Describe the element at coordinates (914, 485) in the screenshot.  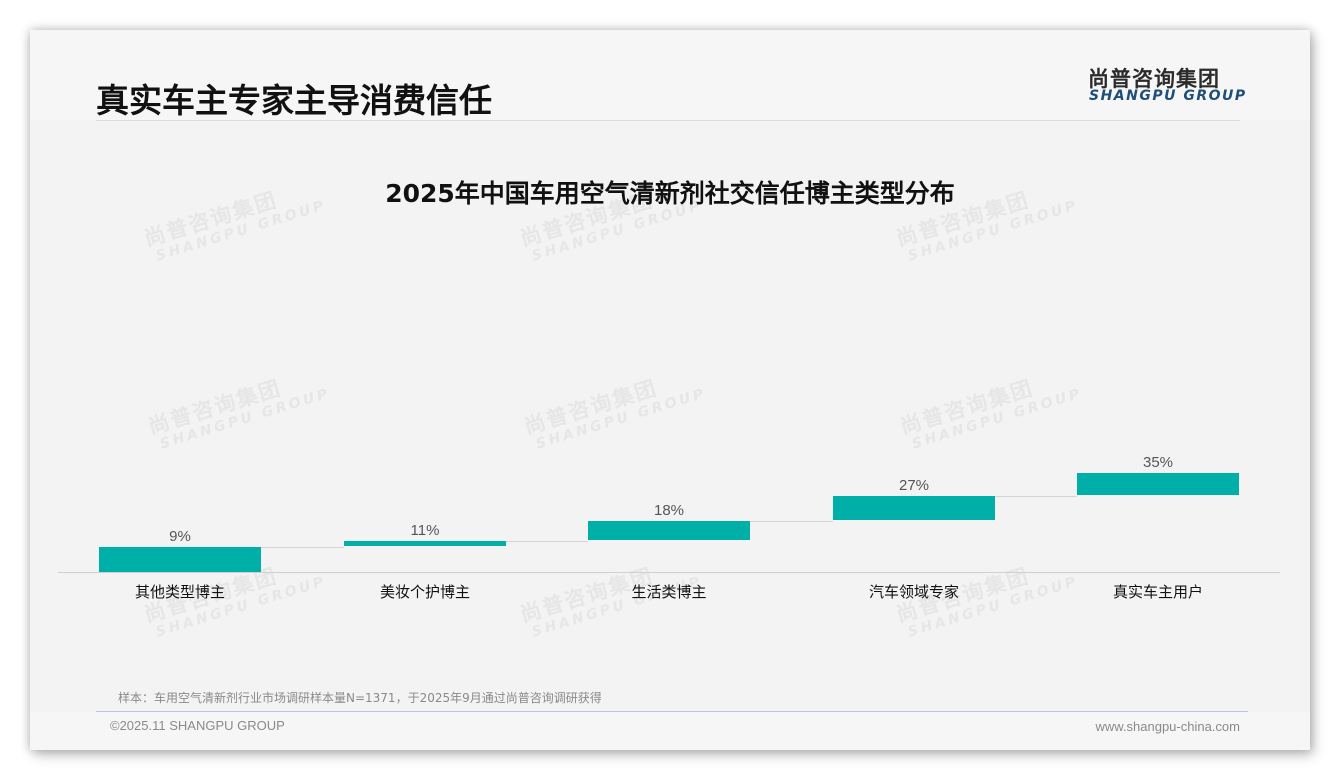
I see `bar-value-label: 27%` at that location.